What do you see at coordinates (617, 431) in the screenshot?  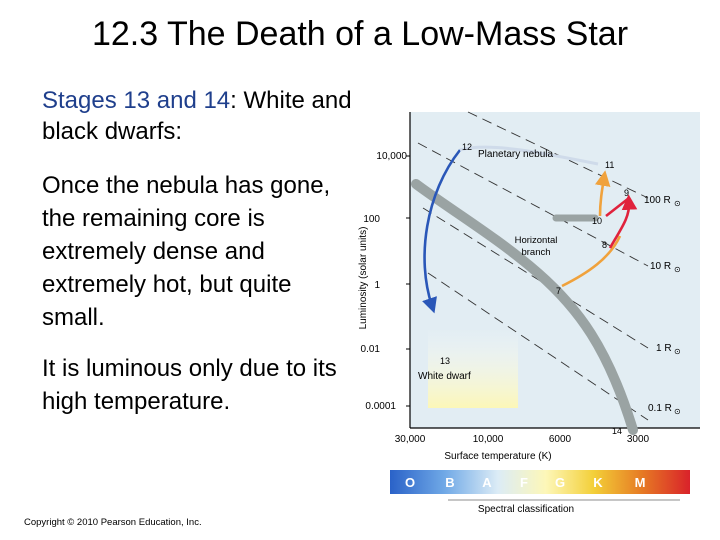 I see `stage-14-label: 14` at bounding box center [617, 431].